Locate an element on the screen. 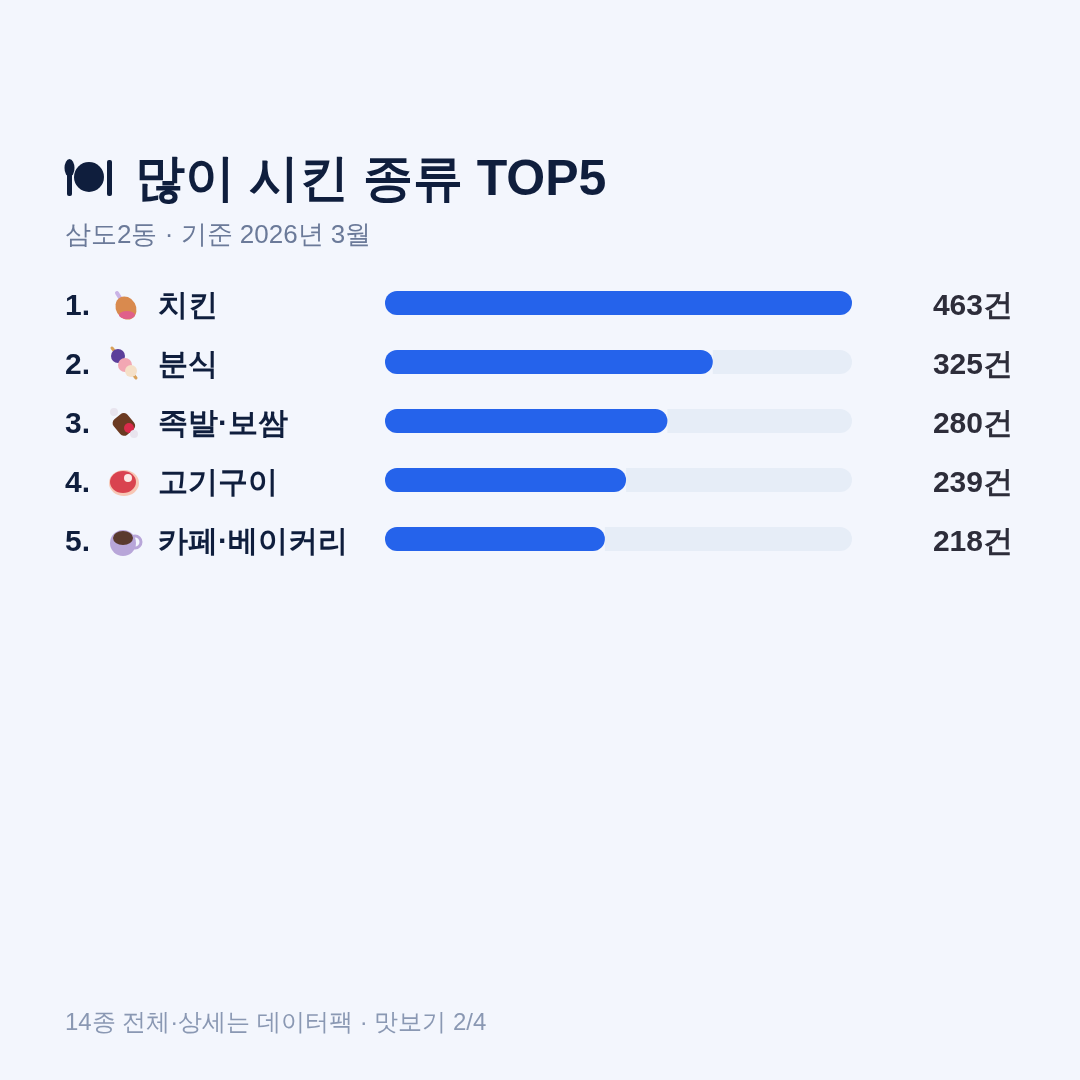 The width and height of the screenshot is (1080, 1080). category-label: 5. 카페·베이커리 is located at coordinates (206, 540).